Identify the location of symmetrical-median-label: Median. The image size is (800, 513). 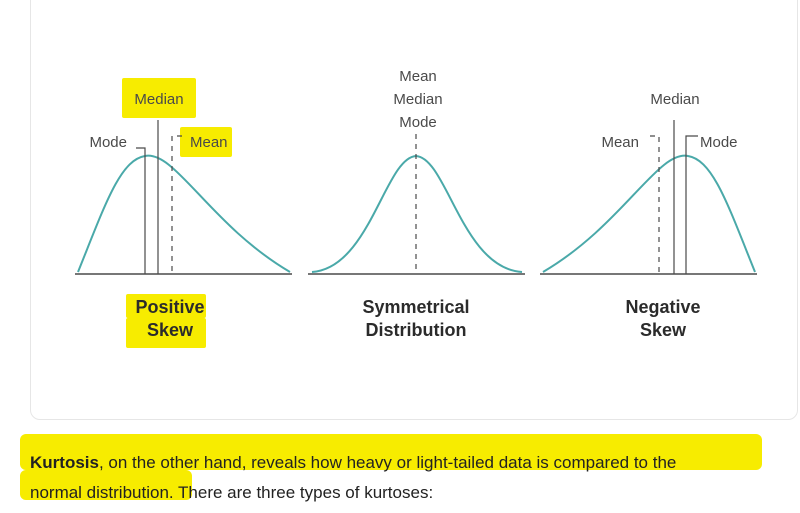
(417, 99).